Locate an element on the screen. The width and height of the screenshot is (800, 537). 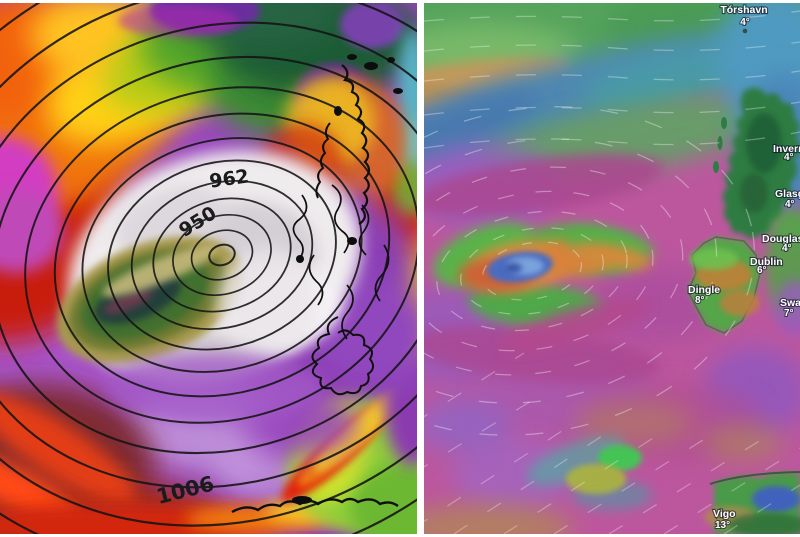
cyclone-center is located at coordinates (543, 287).